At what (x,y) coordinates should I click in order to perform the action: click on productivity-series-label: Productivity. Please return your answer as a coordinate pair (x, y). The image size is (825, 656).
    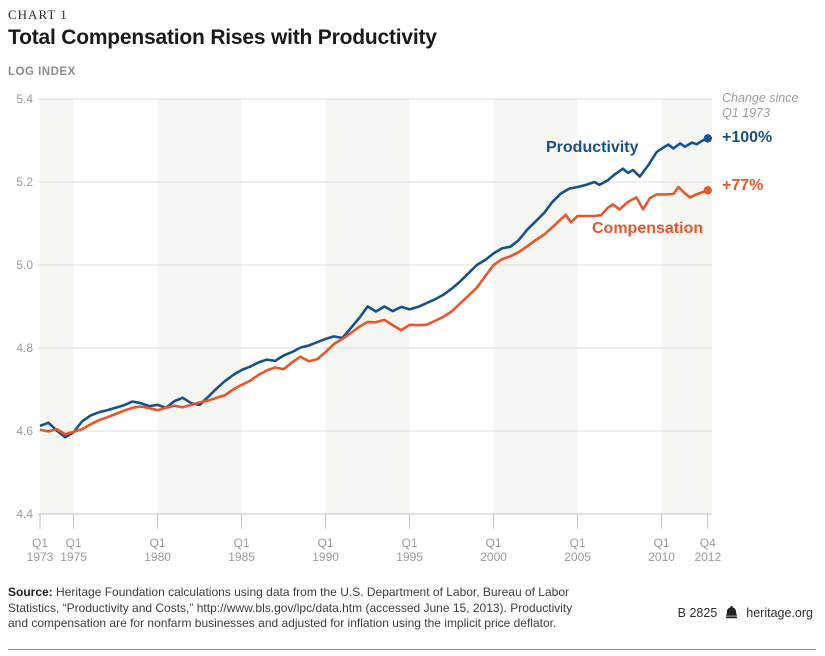
    Looking at the image, I should click on (592, 147).